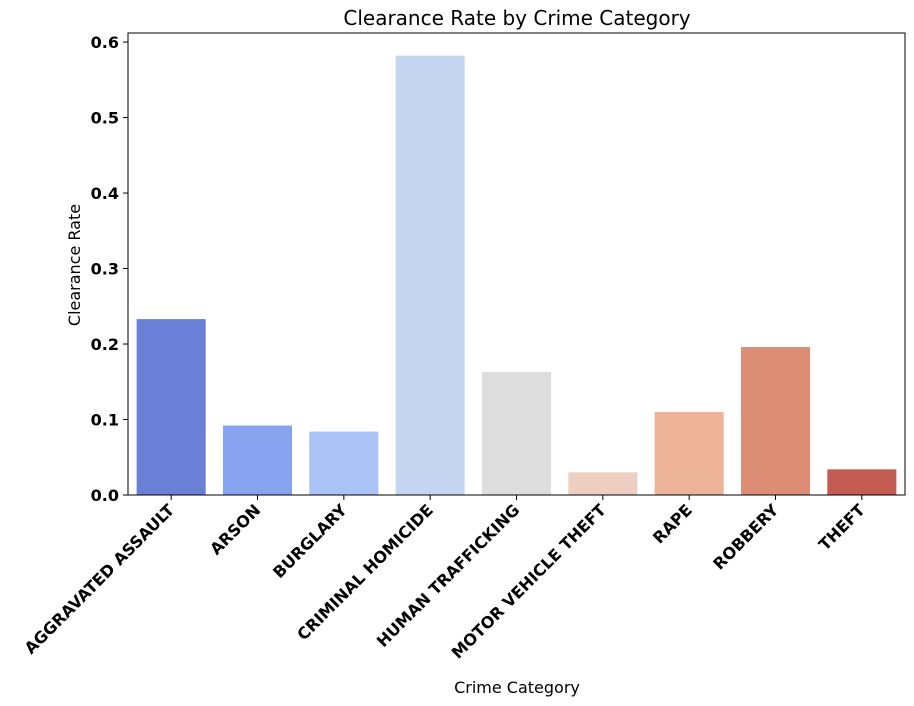  What do you see at coordinates (105, 269) in the screenshot?
I see `y-tick-label: 0.3` at bounding box center [105, 269].